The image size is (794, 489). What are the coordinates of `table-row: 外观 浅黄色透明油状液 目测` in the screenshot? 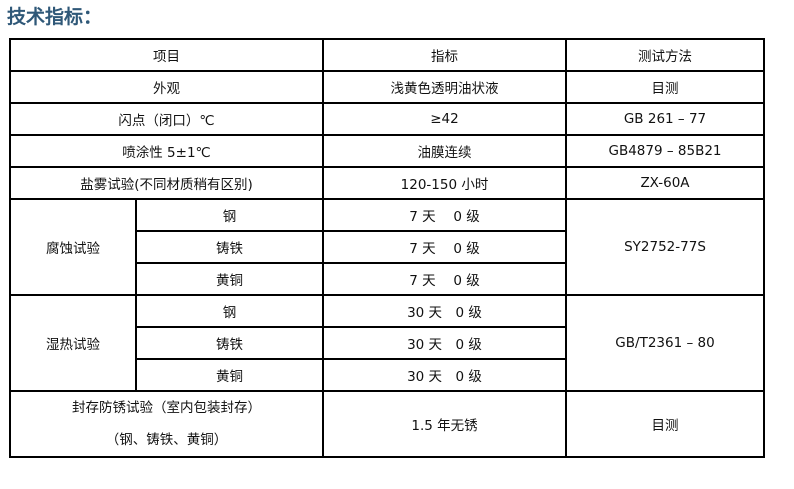 It's located at (387, 87).